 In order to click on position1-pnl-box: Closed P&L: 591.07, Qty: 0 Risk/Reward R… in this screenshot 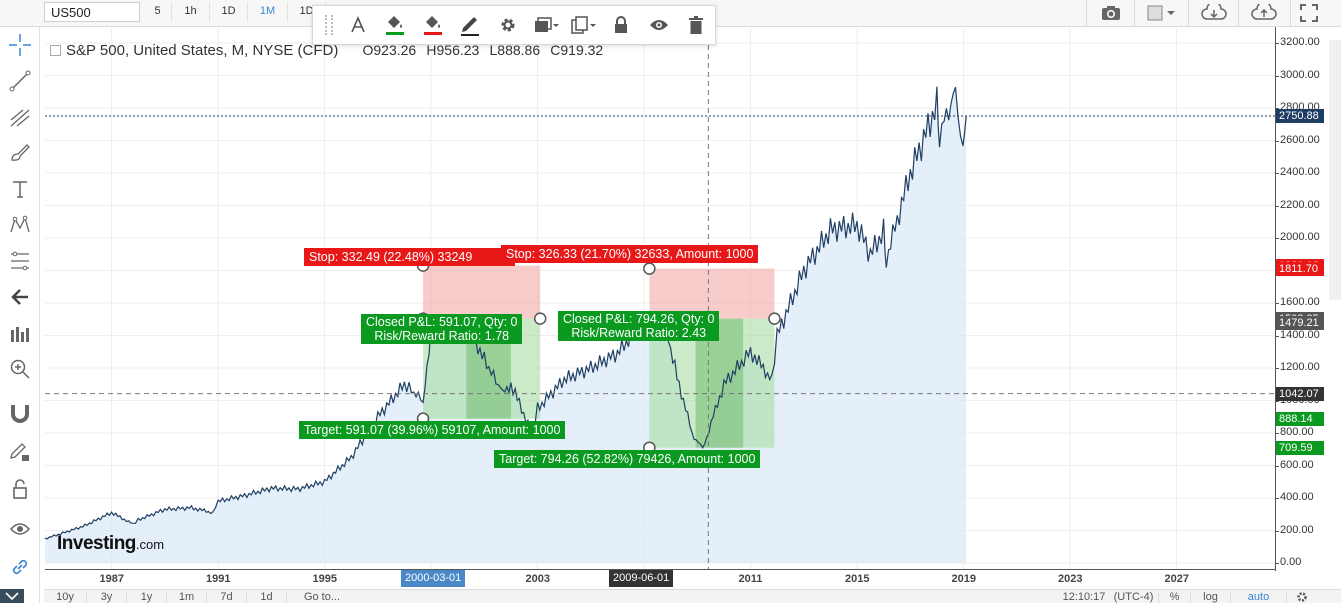, I will do `click(442, 329)`.